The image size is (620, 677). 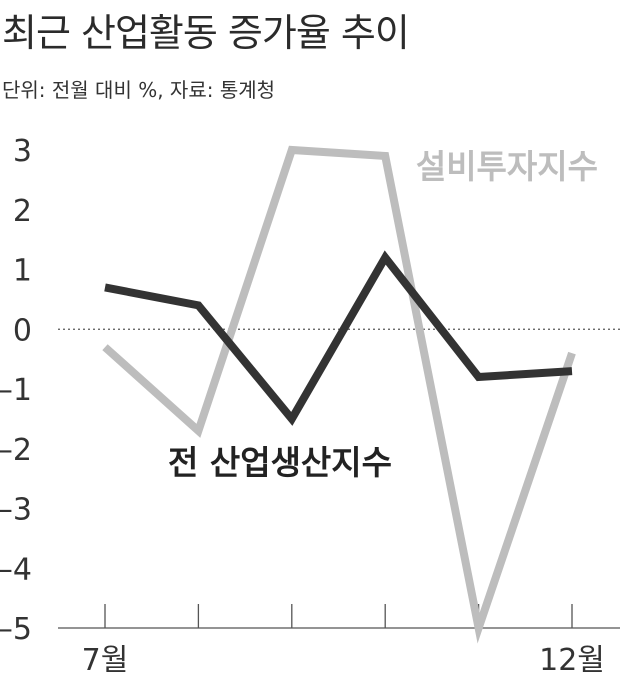 I want to click on y-tick-label: 1, so click(x=22, y=271).